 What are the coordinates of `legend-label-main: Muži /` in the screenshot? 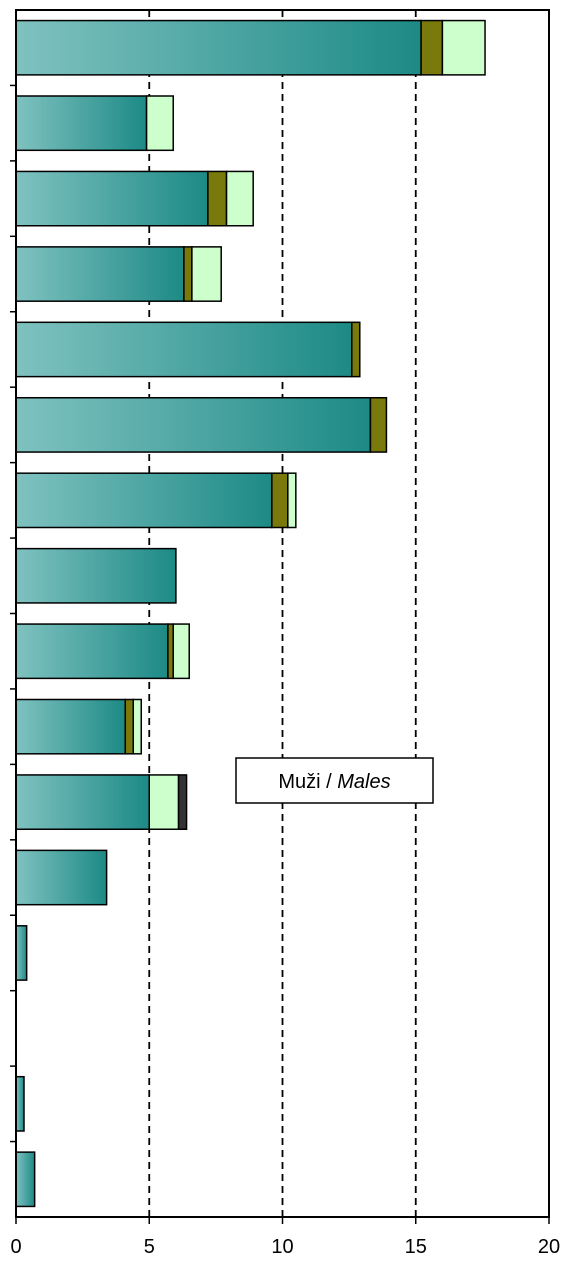 It's located at (307, 782).